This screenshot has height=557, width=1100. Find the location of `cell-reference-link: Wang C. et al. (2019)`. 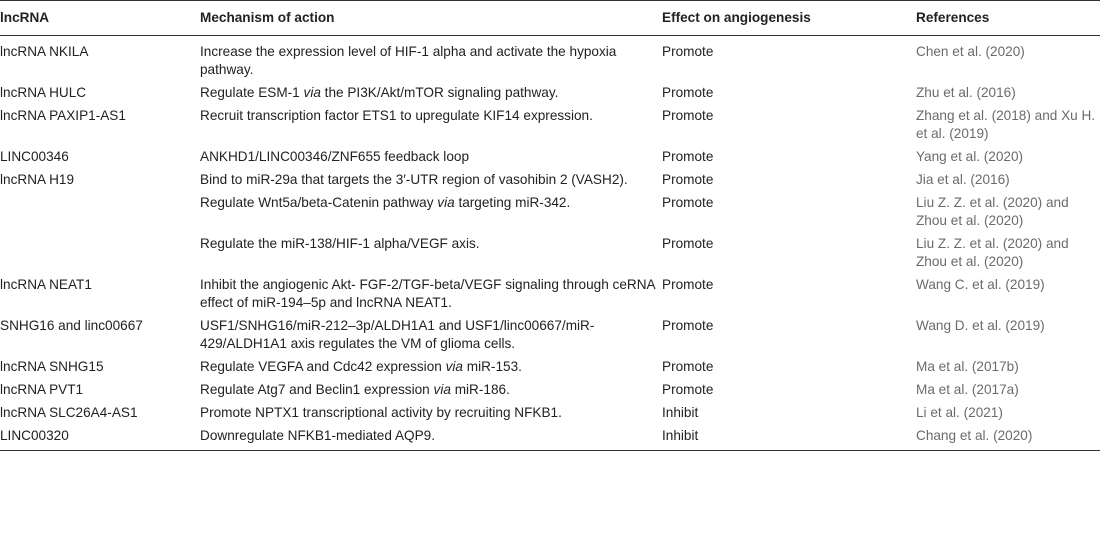

cell-reference-link: Wang C. et al. (2019) is located at coordinates (980, 284).